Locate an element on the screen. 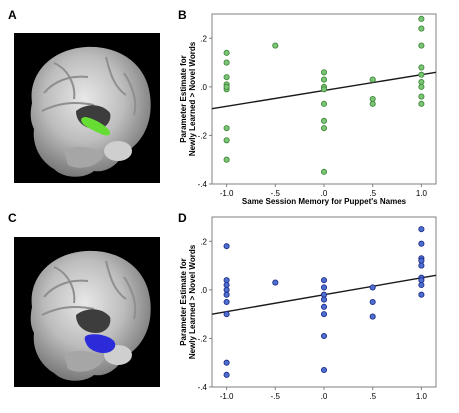  brain-slice-image-a is located at coordinates (87, 108).